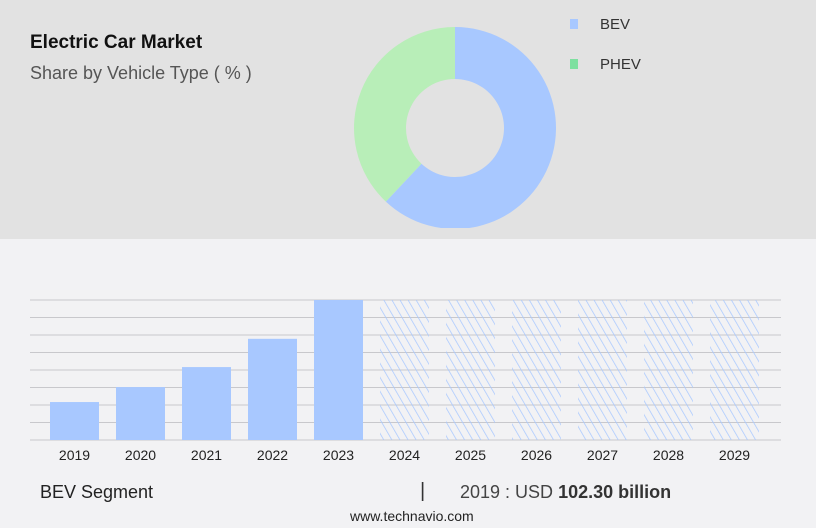 The image size is (816, 528). Describe the element at coordinates (272, 455) in the screenshot. I see `x-tick-label: 2022` at that location.